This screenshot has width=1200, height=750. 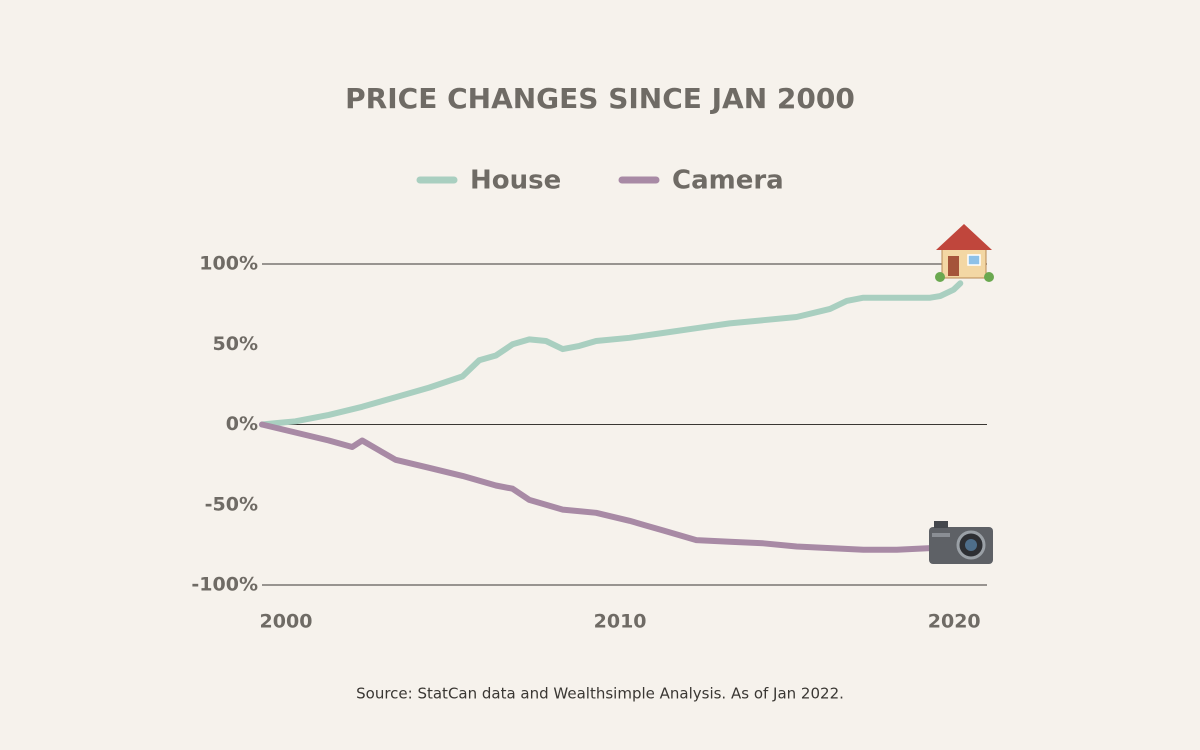 What do you see at coordinates (235, 344) in the screenshot?
I see `y-tick-label: 50%` at bounding box center [235, 344].